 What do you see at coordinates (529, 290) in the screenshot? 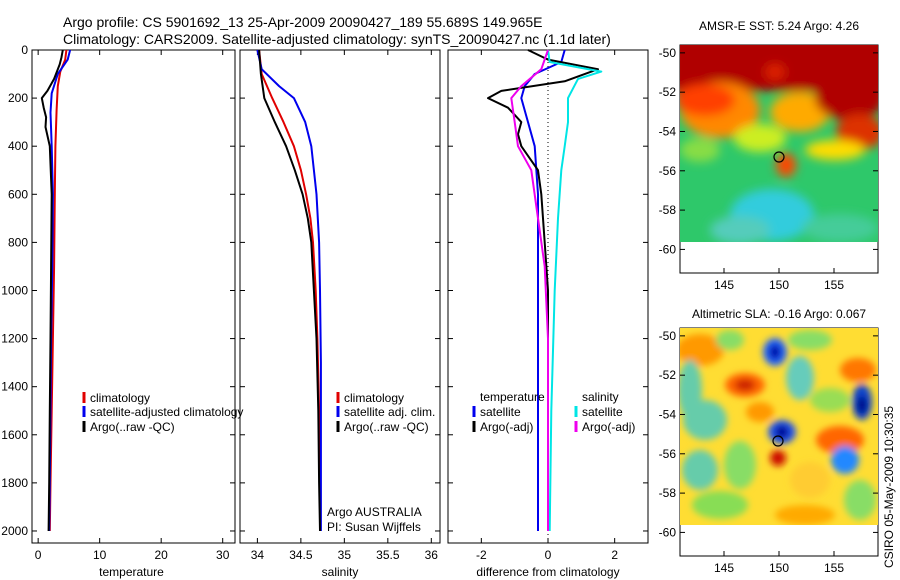
I see `difference-series-sal_argo` at bounding box center [529, 290].